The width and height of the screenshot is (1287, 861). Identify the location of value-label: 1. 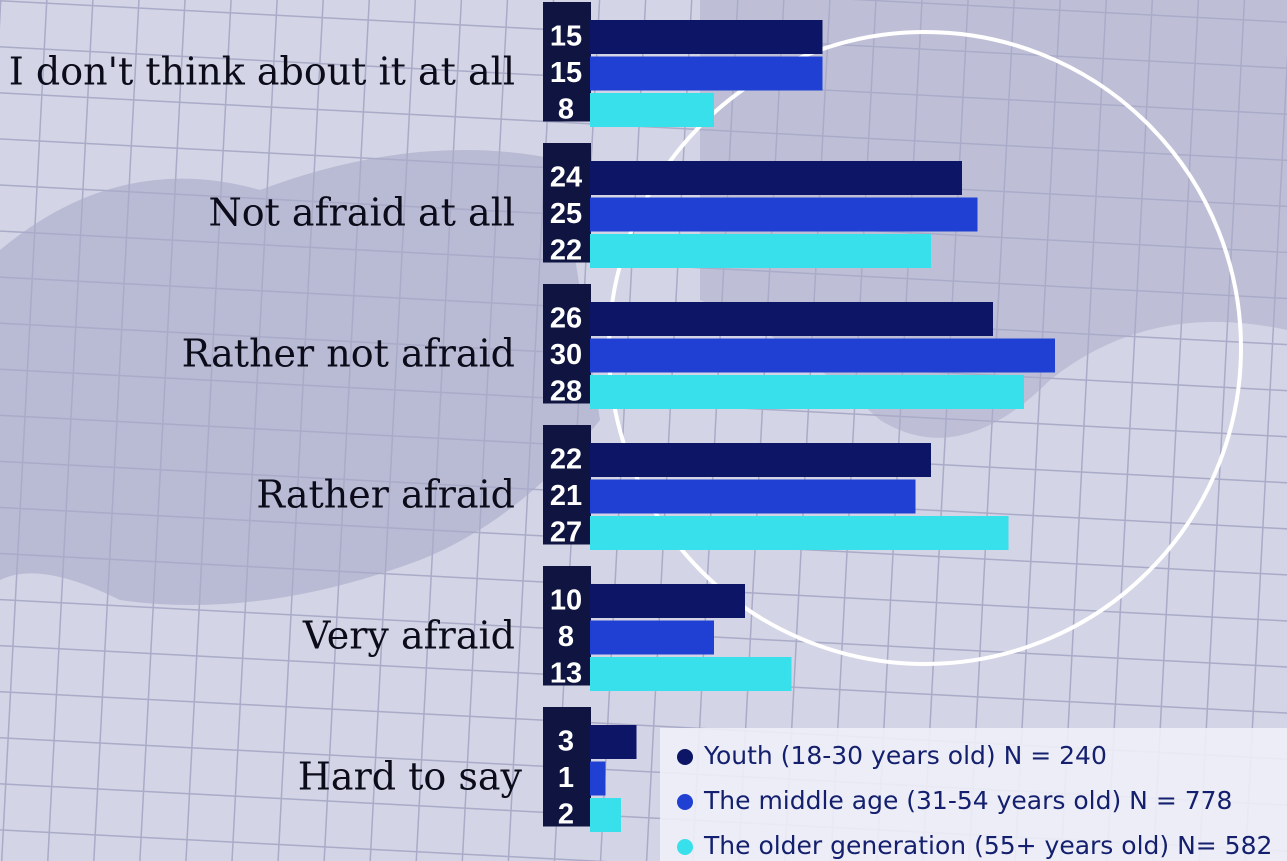
(566, 778).